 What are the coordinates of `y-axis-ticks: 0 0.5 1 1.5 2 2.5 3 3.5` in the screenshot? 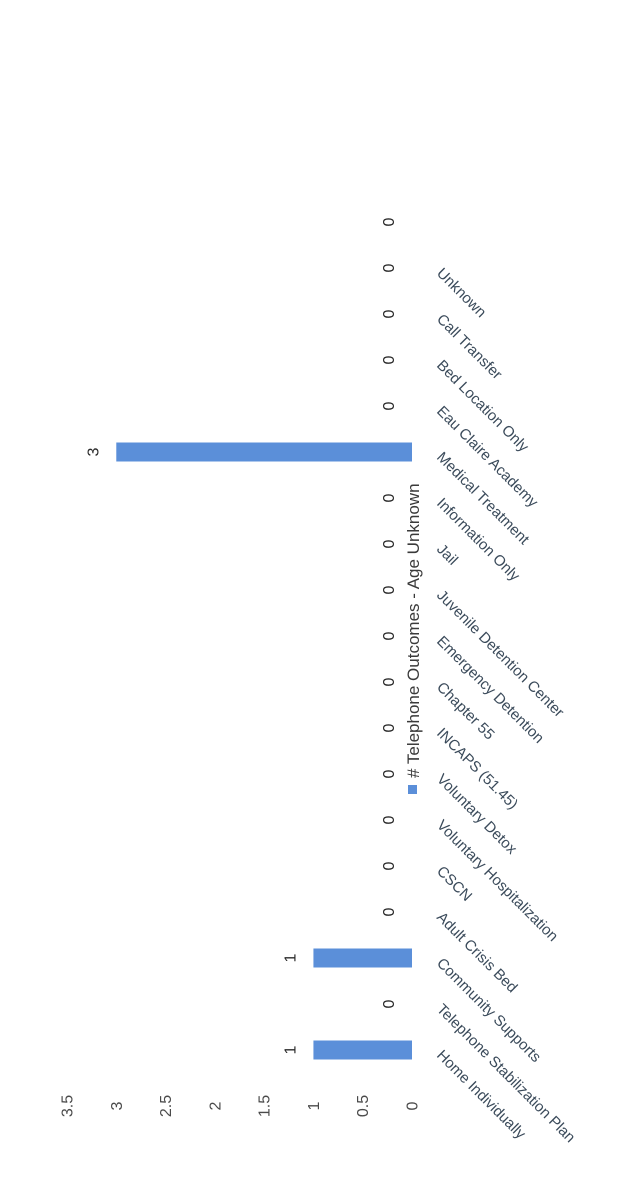 It's located at (241, 1106).